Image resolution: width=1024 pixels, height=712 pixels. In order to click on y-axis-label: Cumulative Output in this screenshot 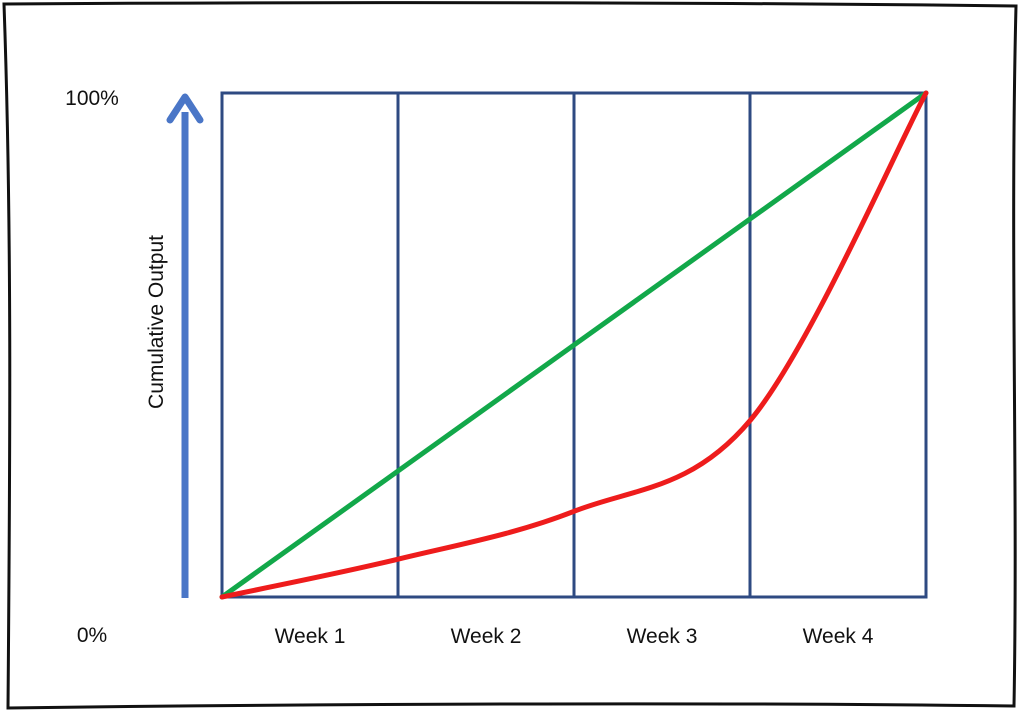, I will do `click(156, 322)`.